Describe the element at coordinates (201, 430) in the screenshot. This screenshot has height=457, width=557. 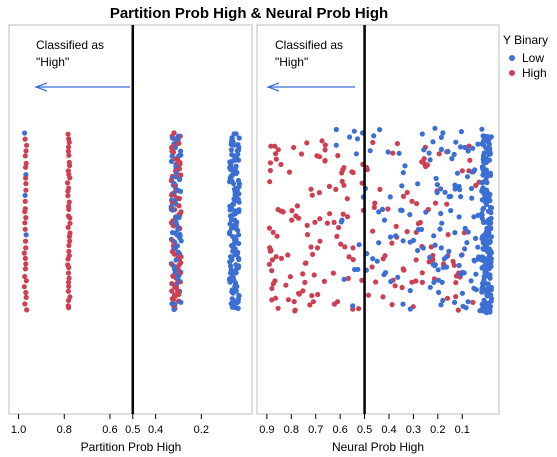
I see `panel-partition-tick-label: 0.2` at that location.